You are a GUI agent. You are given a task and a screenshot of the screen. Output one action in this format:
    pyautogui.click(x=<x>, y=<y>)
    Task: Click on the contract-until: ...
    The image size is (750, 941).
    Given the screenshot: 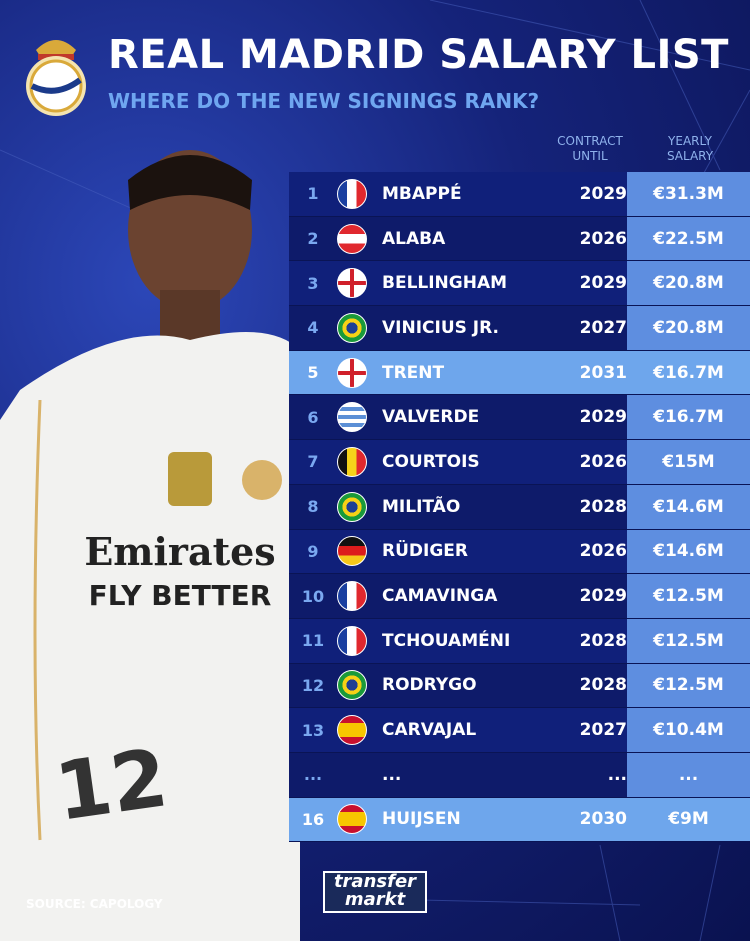 What is the action you would take?
    pyautogui.click(x=617, y=774)
    